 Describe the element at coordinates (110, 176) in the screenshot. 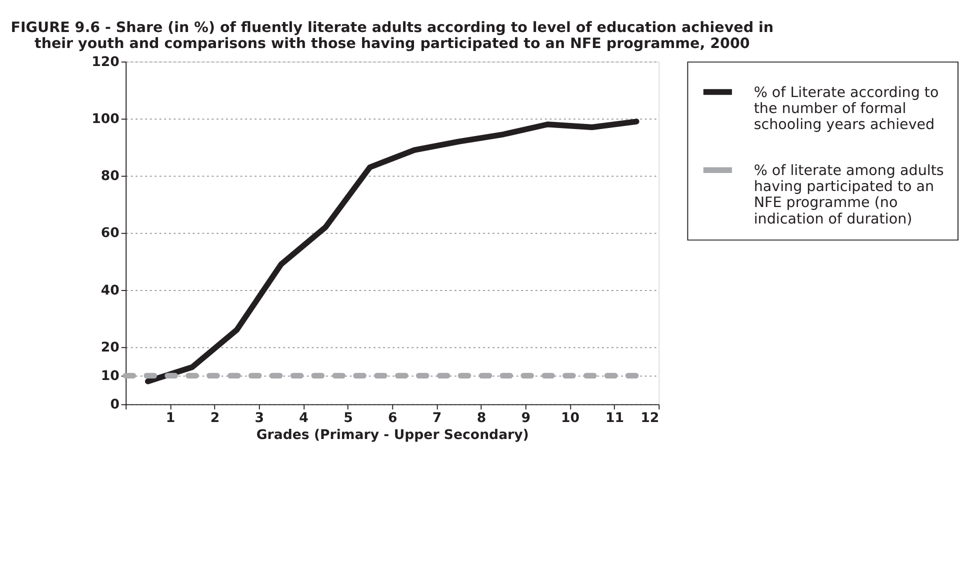

I see `y-tick-label: 80` at that location.